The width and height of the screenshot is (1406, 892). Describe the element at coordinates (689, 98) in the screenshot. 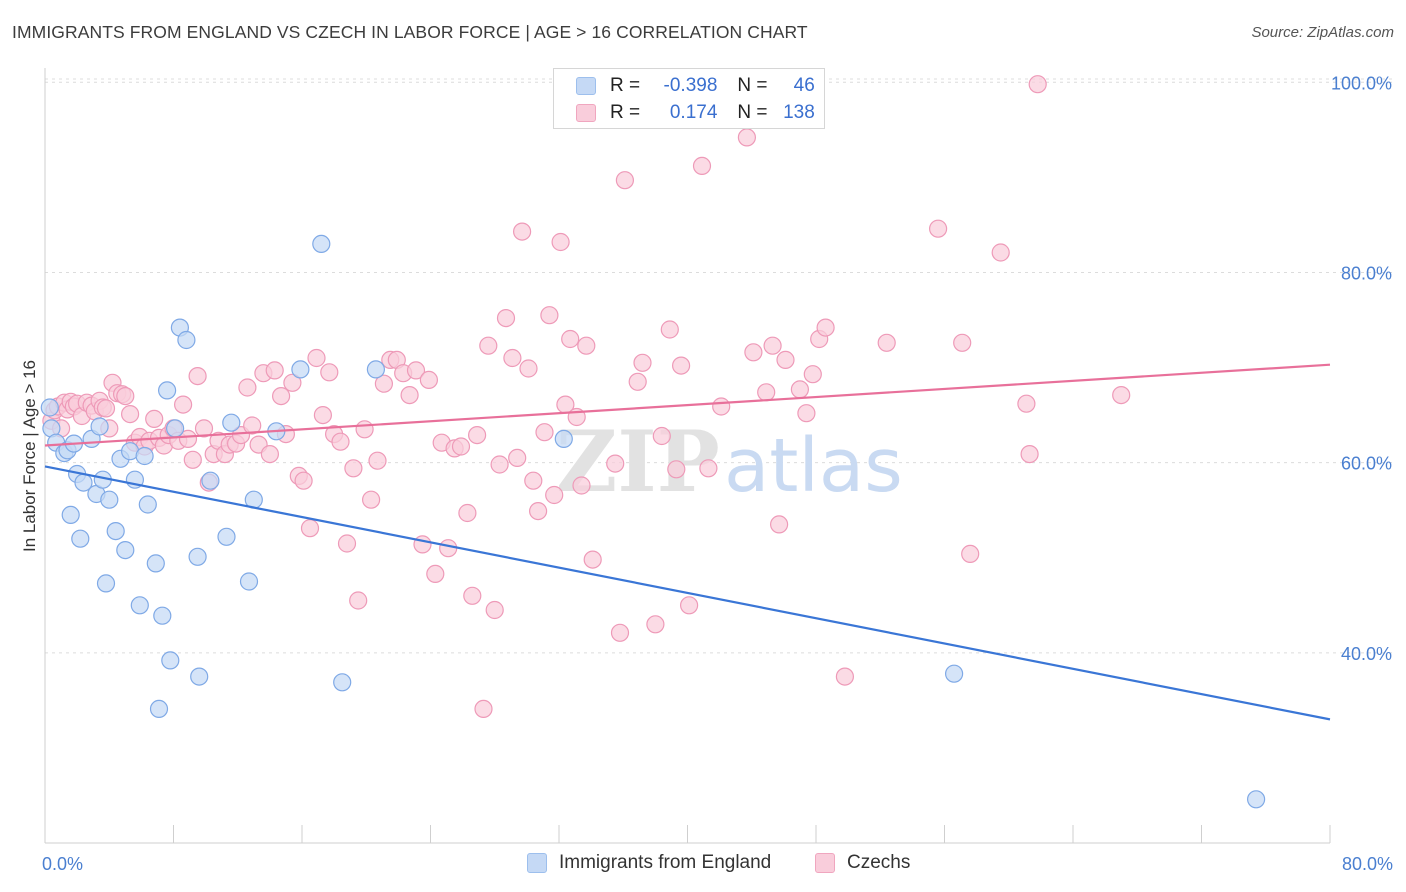

I see `correlation-legend: R = -0.398 N = 46 R = 0.174 N = 138` at that location.